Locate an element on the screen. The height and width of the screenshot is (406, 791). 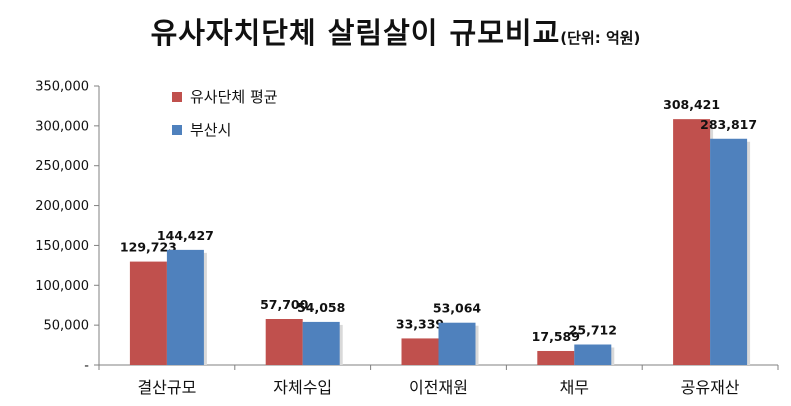
data-label: 144,427 is located at coordinates (185, 235).